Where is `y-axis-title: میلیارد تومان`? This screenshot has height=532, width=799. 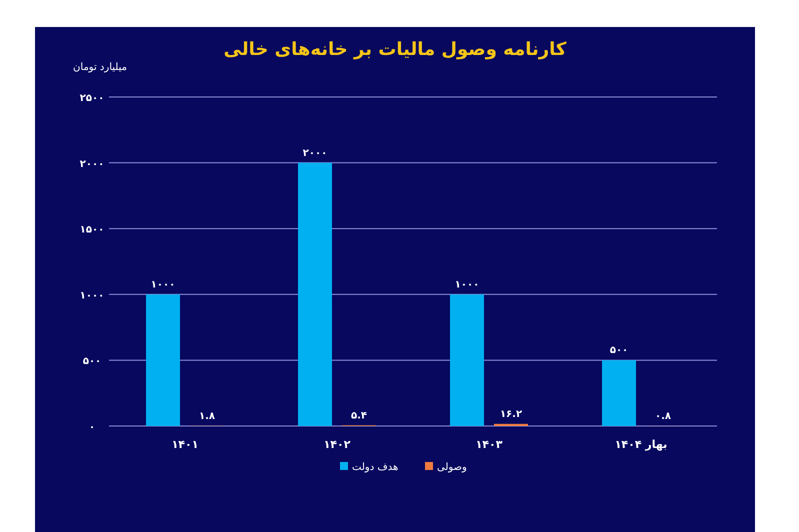
y-axis-title: میلیارد تومان is located at coordinates (100, 67).